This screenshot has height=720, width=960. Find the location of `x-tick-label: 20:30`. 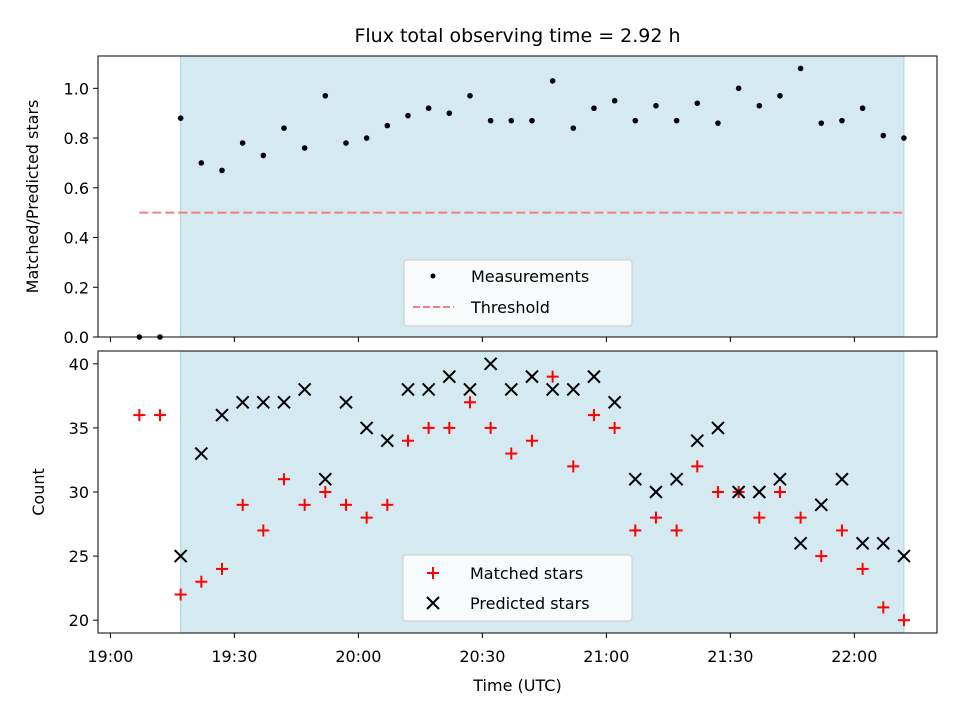

x-tick-label: 20:30 is located at coordinates (482, 656).